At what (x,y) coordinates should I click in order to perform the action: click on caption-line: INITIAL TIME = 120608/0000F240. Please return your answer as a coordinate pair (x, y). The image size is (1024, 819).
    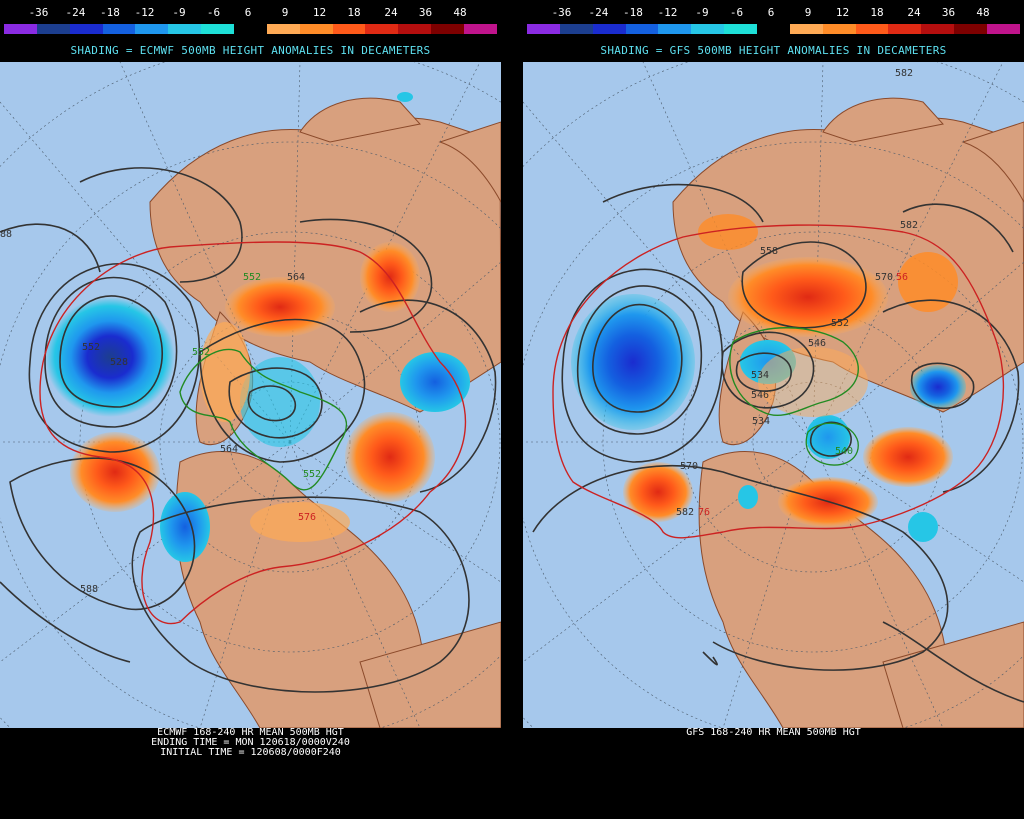
    Looking at the image, I should click on (250, 752).